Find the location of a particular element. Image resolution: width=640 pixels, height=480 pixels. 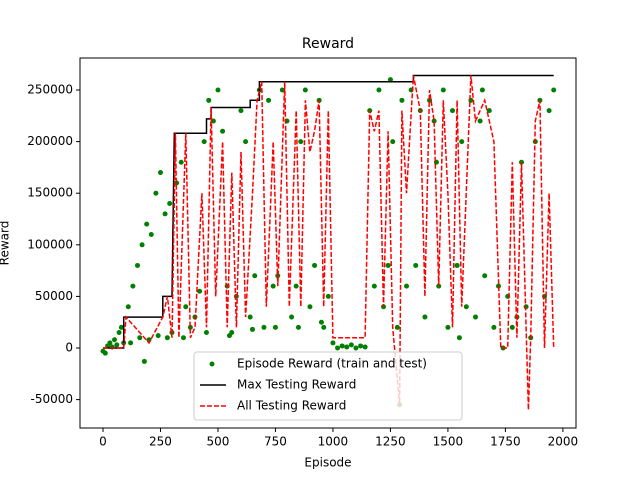

x-axis-label: Episode is located at coordinates (327, 463).